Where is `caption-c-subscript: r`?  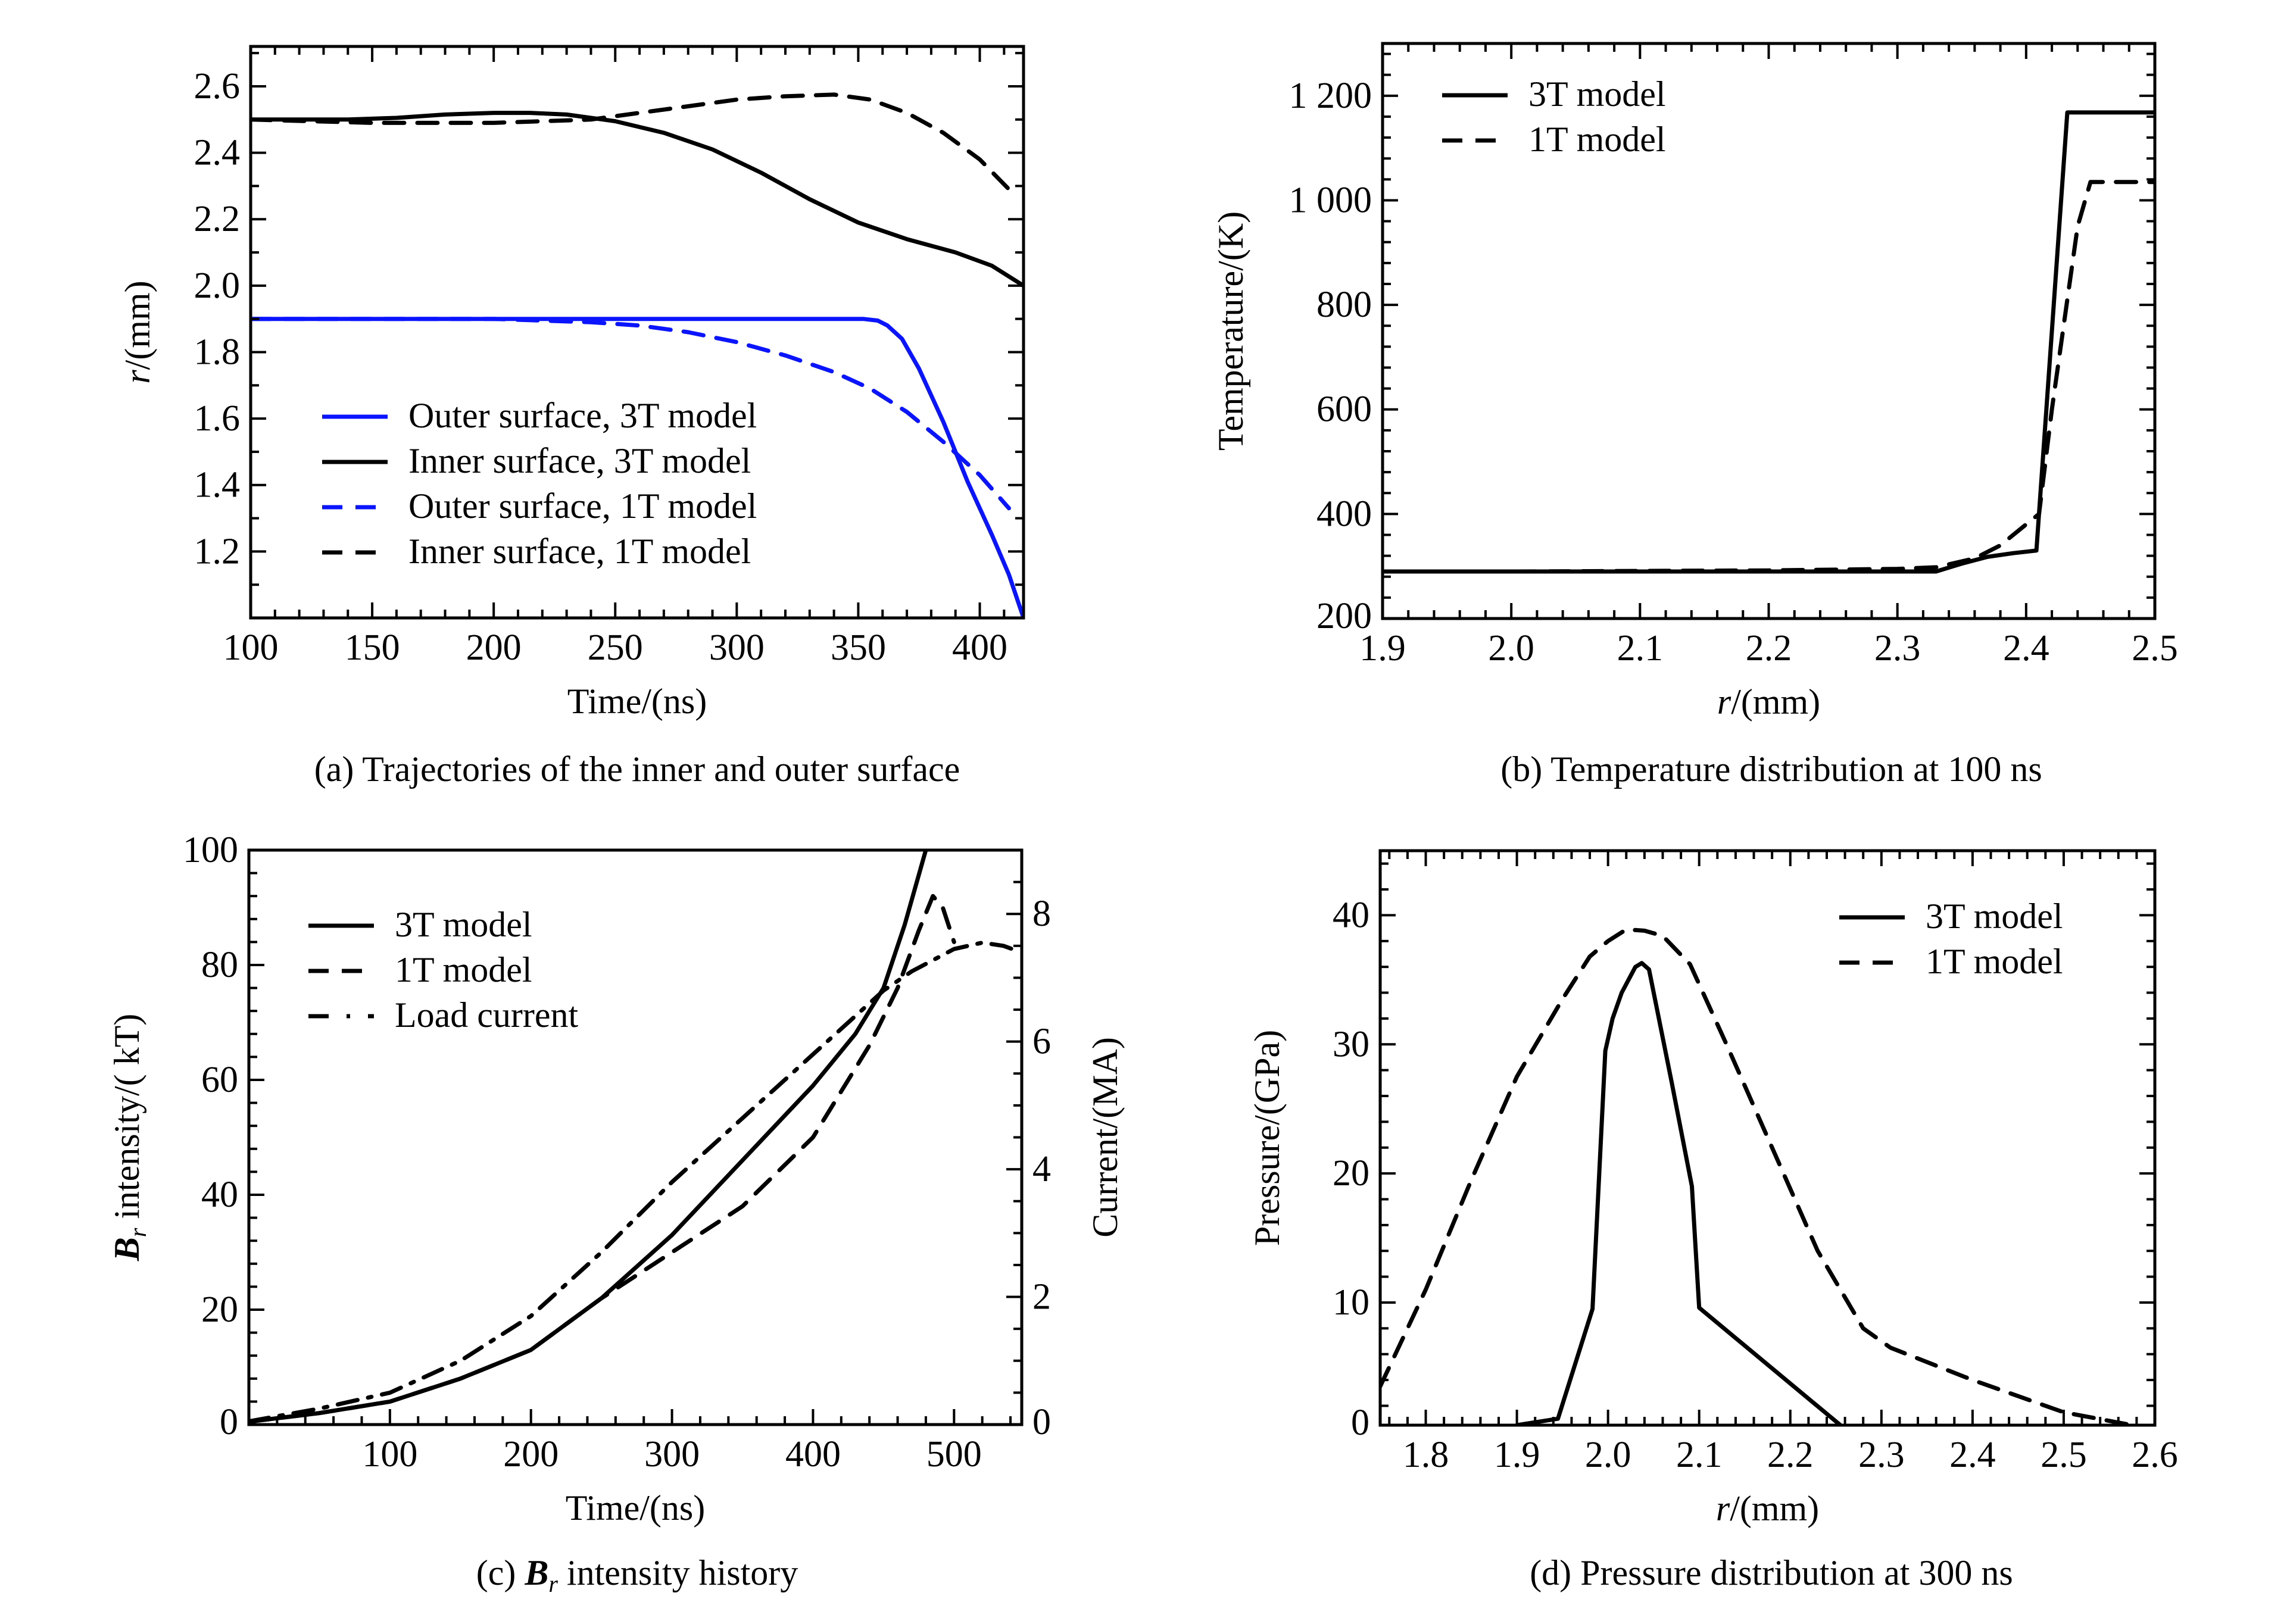
caption-c-subscript: r is located at coordinates (553, 1584).